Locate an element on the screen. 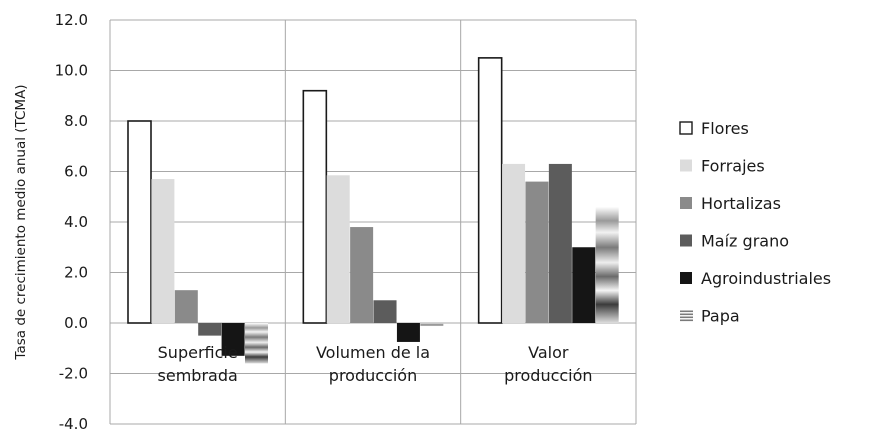 The image size is (871, 431). y-tick-label: 8.0 is located at coordinates (76, 121).